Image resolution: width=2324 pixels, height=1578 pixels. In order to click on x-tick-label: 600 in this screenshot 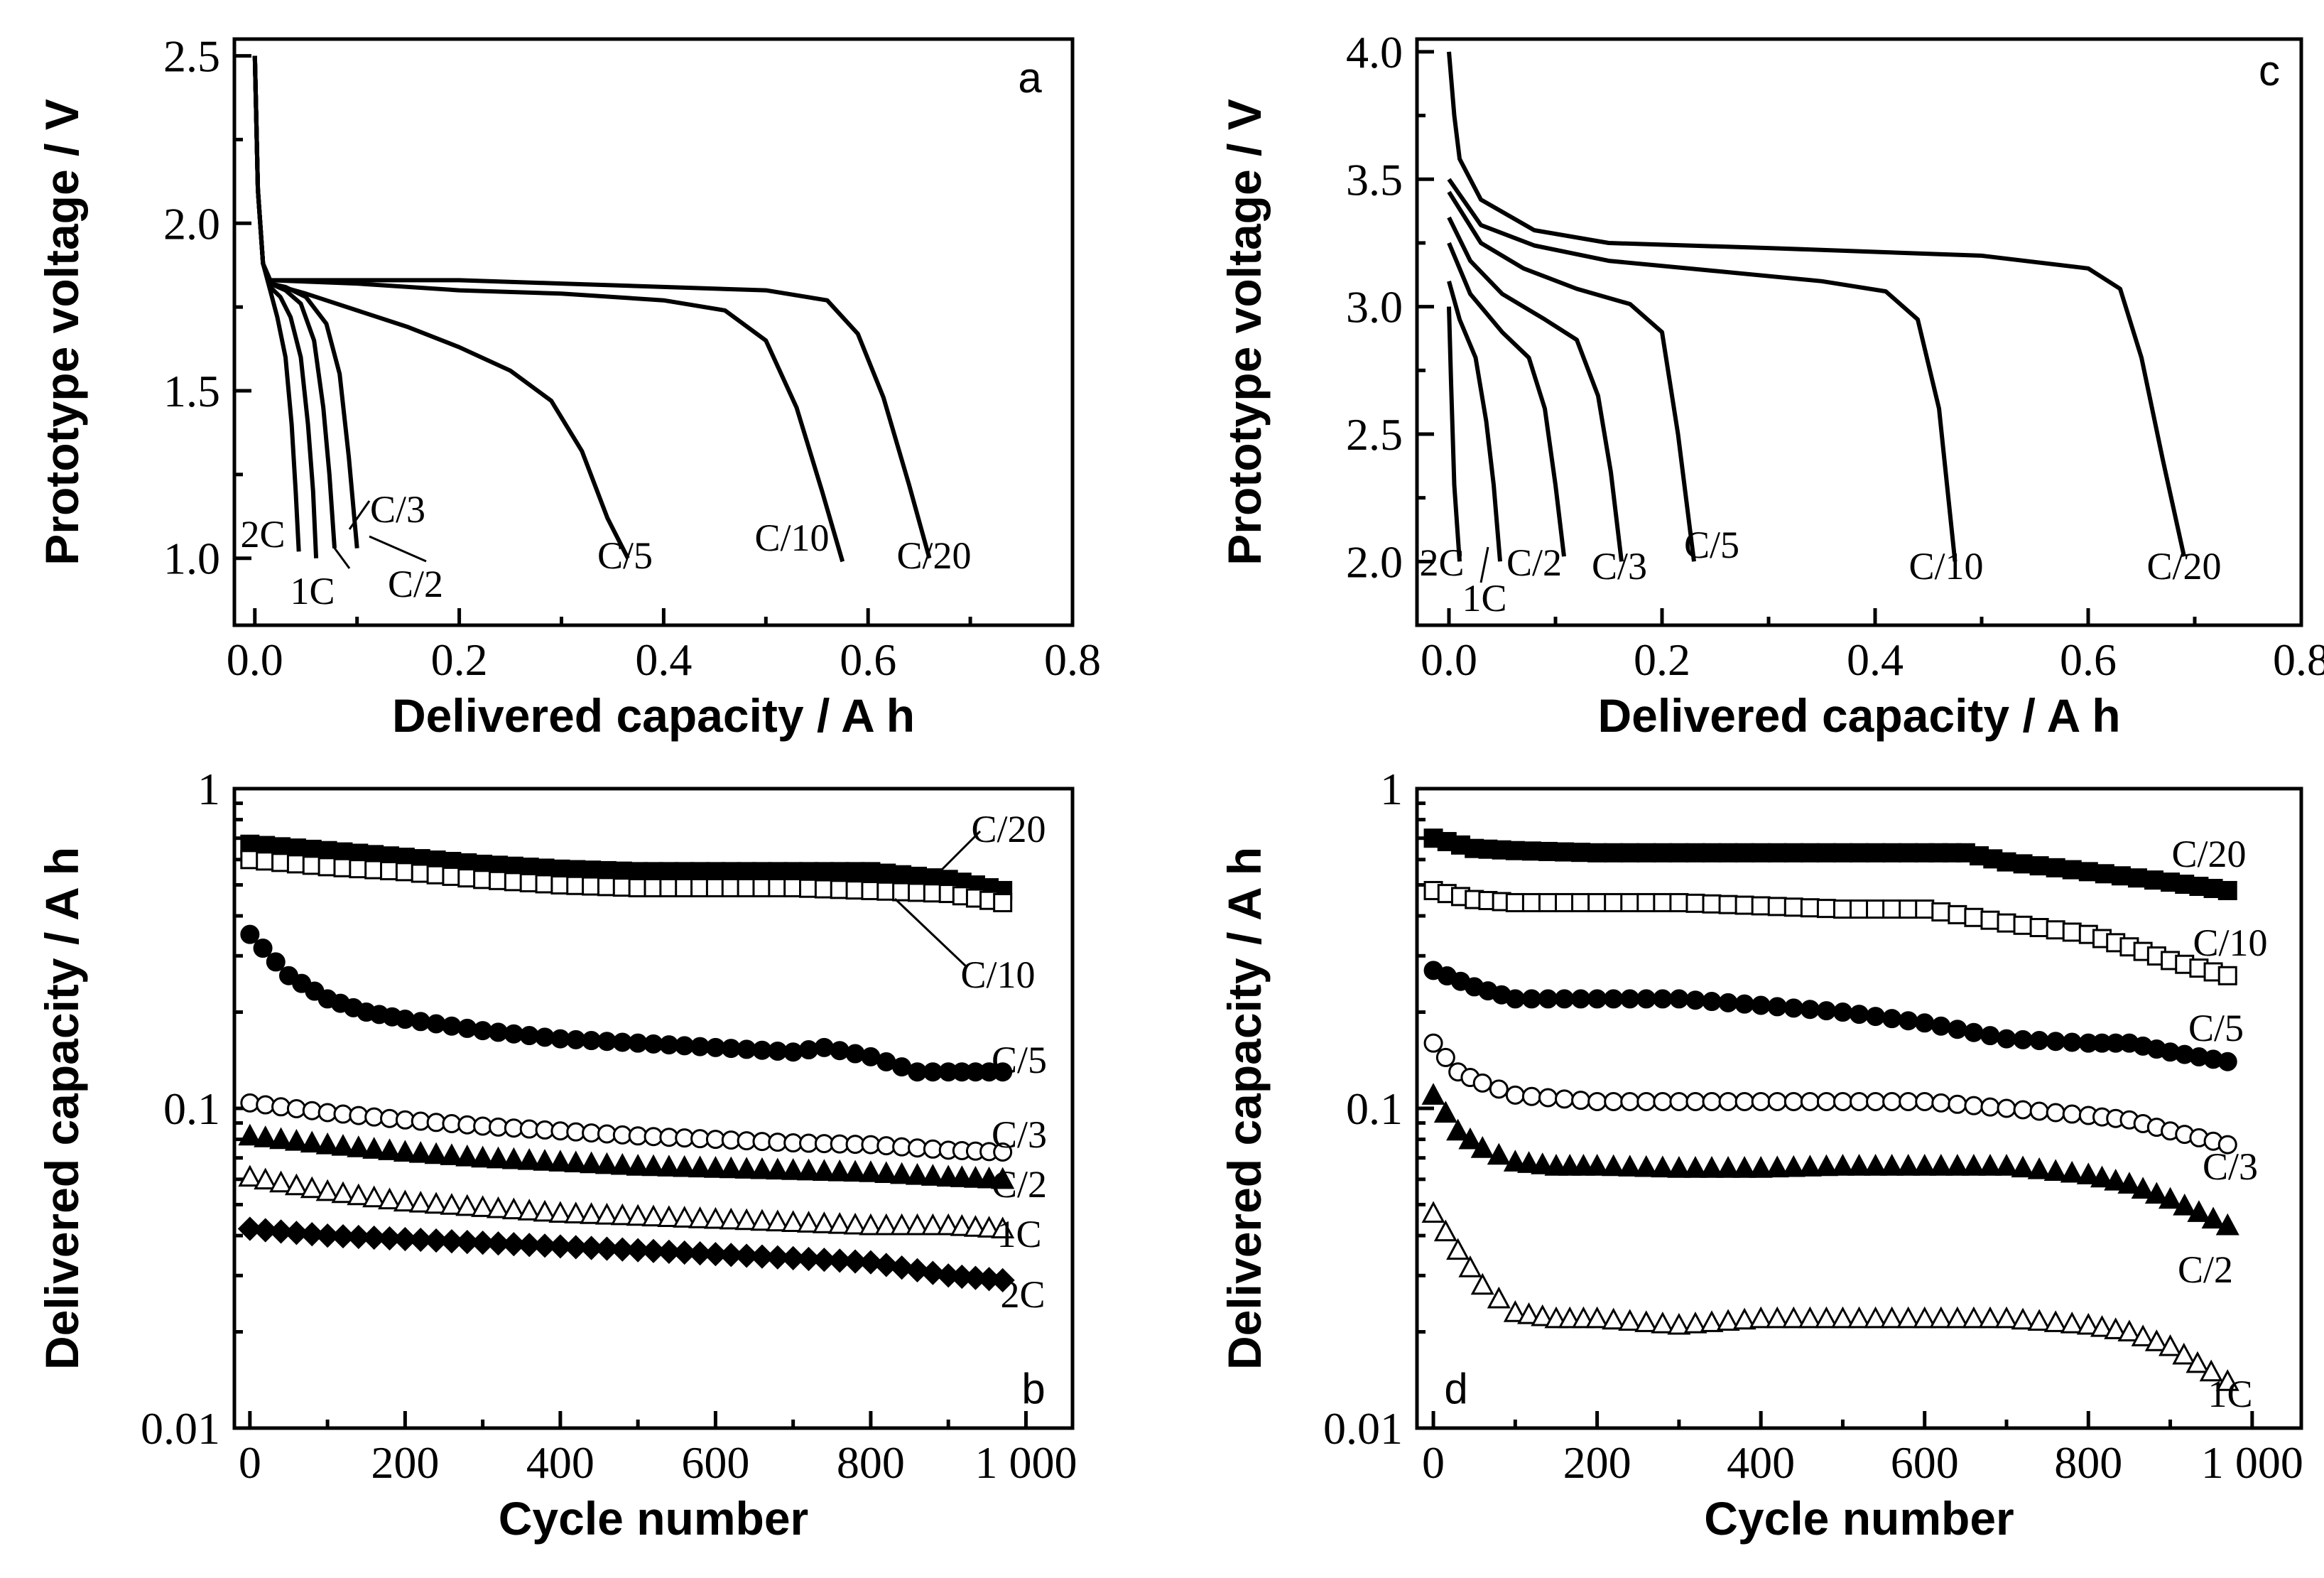, I will do `click(715, 1463)`.